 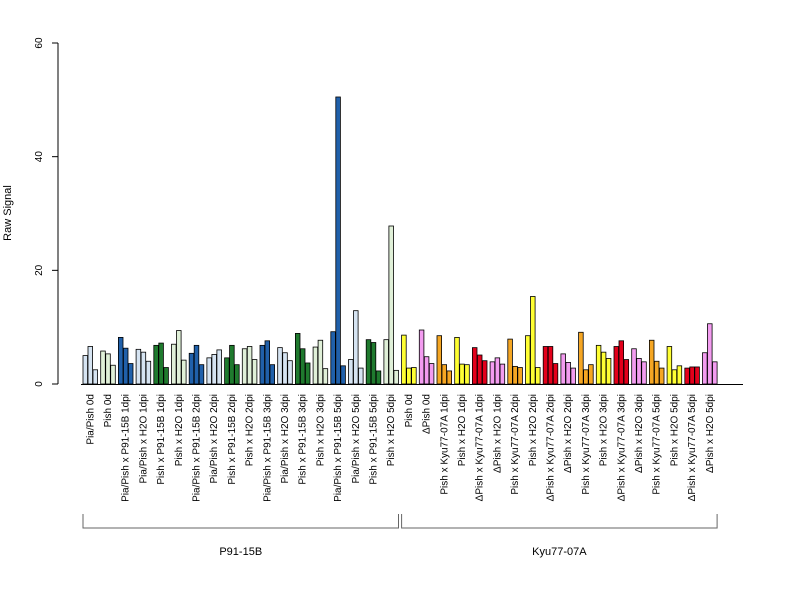 I want to click on group-bracket, so click(x=559, y=521).